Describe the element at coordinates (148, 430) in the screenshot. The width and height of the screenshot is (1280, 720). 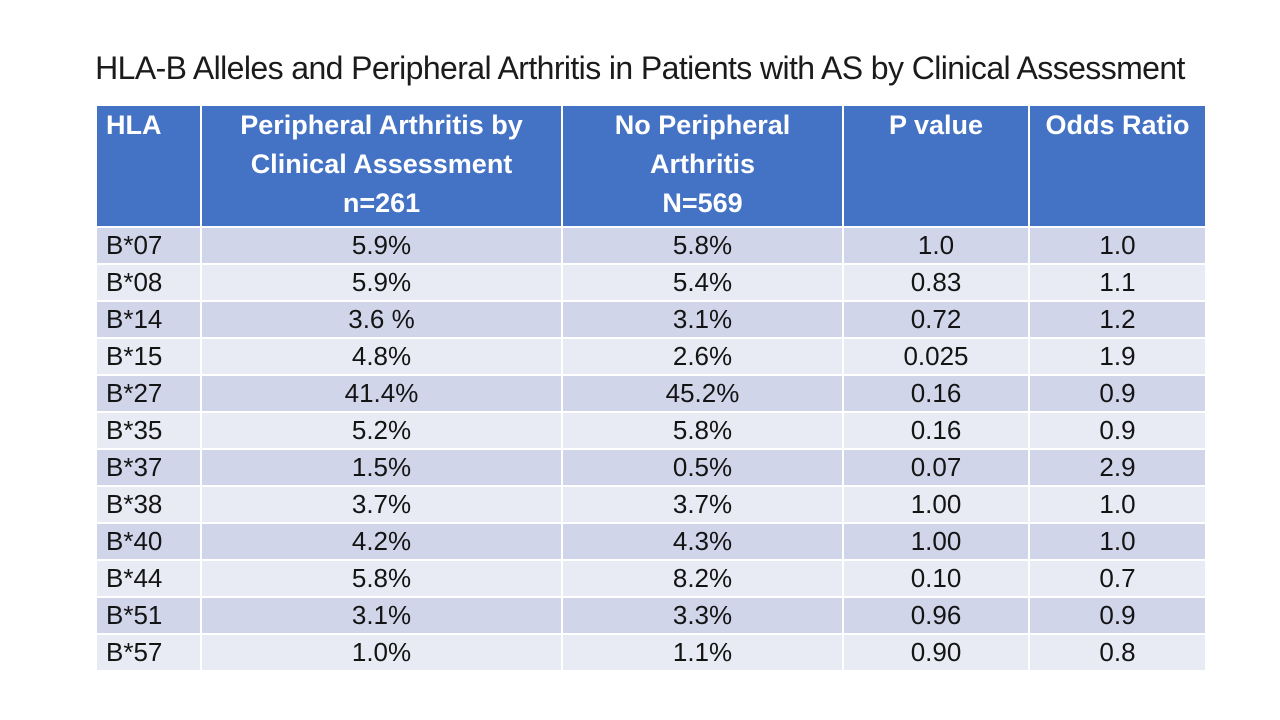
I see `hla-cell: B*35` at that location.